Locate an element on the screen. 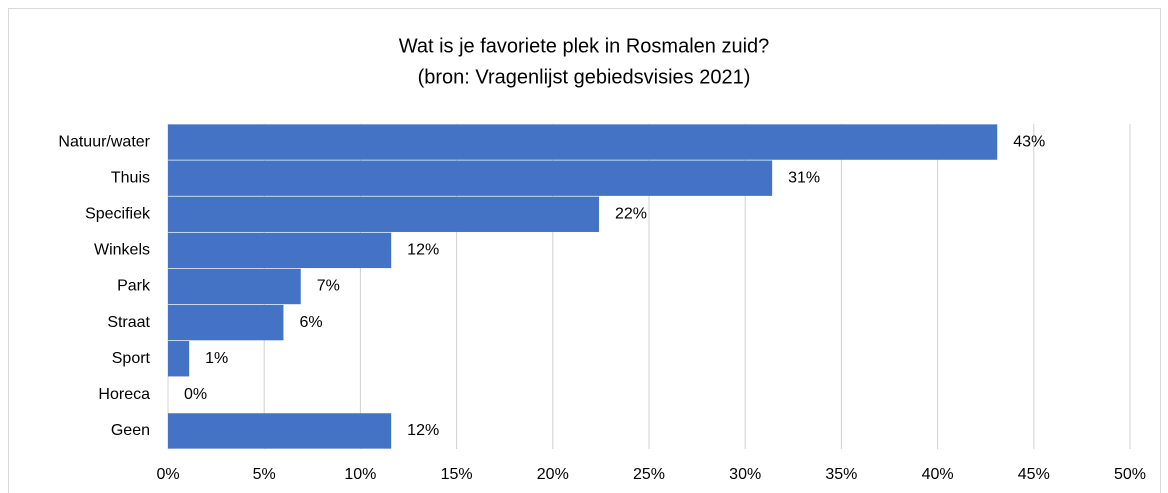  chart-subtitle: (bron: Vragenlijst gebiedsvisies 2021) is located at coordinates (584, 77).